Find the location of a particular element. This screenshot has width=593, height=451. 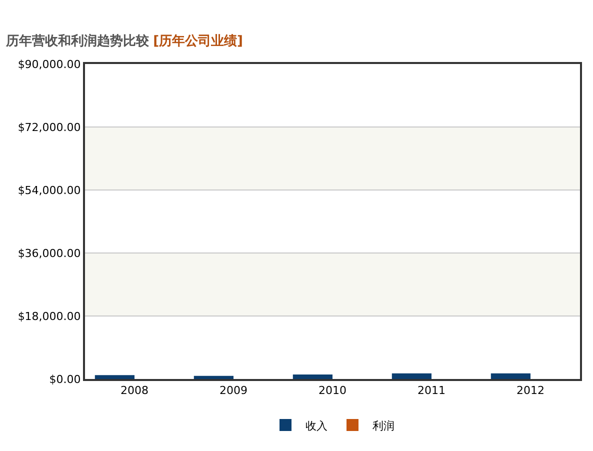

y-tick-label: $0.00 is located at coordinates (65, 379).